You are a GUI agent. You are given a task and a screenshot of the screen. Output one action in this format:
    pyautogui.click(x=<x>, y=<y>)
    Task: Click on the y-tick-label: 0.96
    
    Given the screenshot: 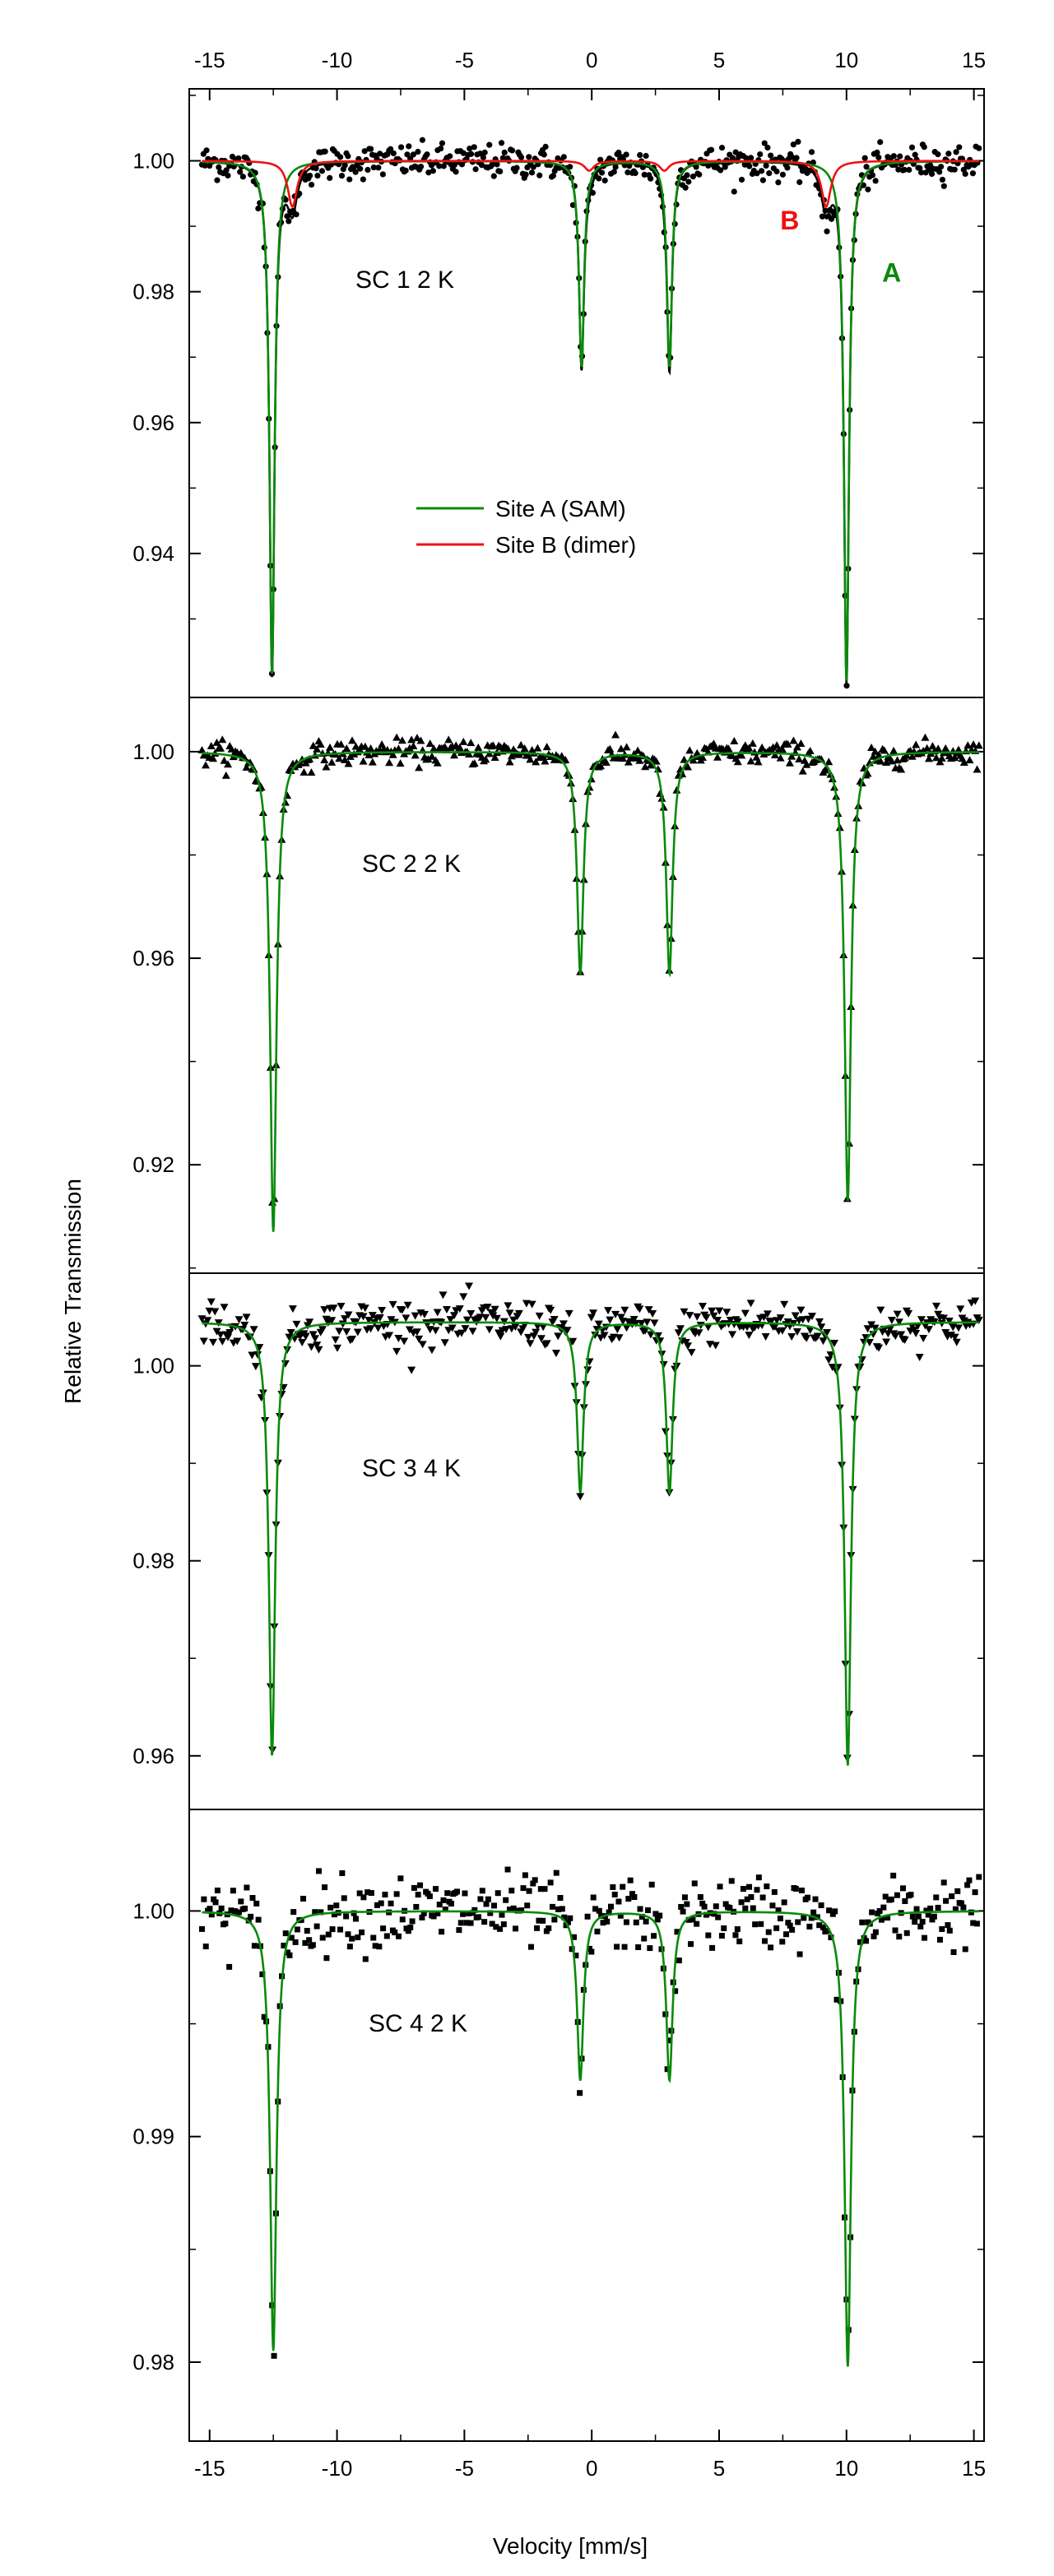 What is the action you would take?
    pyautogui.click(x=153, y=959)
    